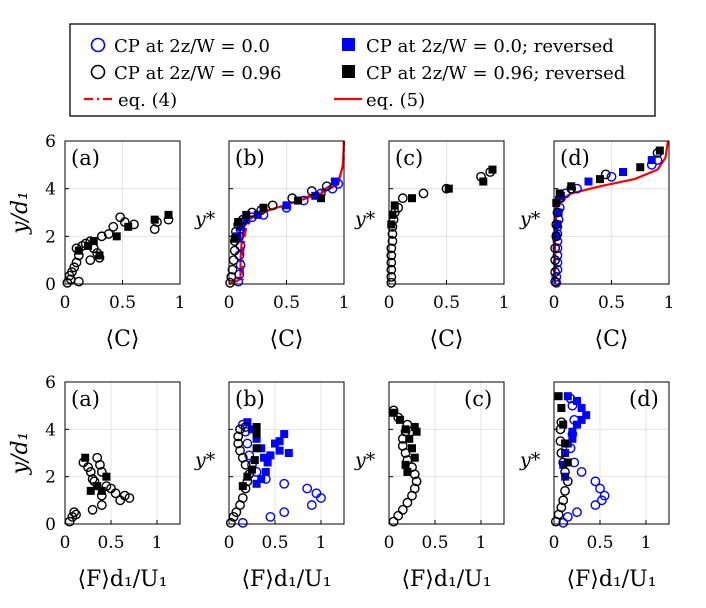  What do you see at coordinates (272, 246) in the screenshot?
I see `panel-top-b: 0 0.5 1 (b) ⟨C⟩ y*` at bounding box center [272, 246].